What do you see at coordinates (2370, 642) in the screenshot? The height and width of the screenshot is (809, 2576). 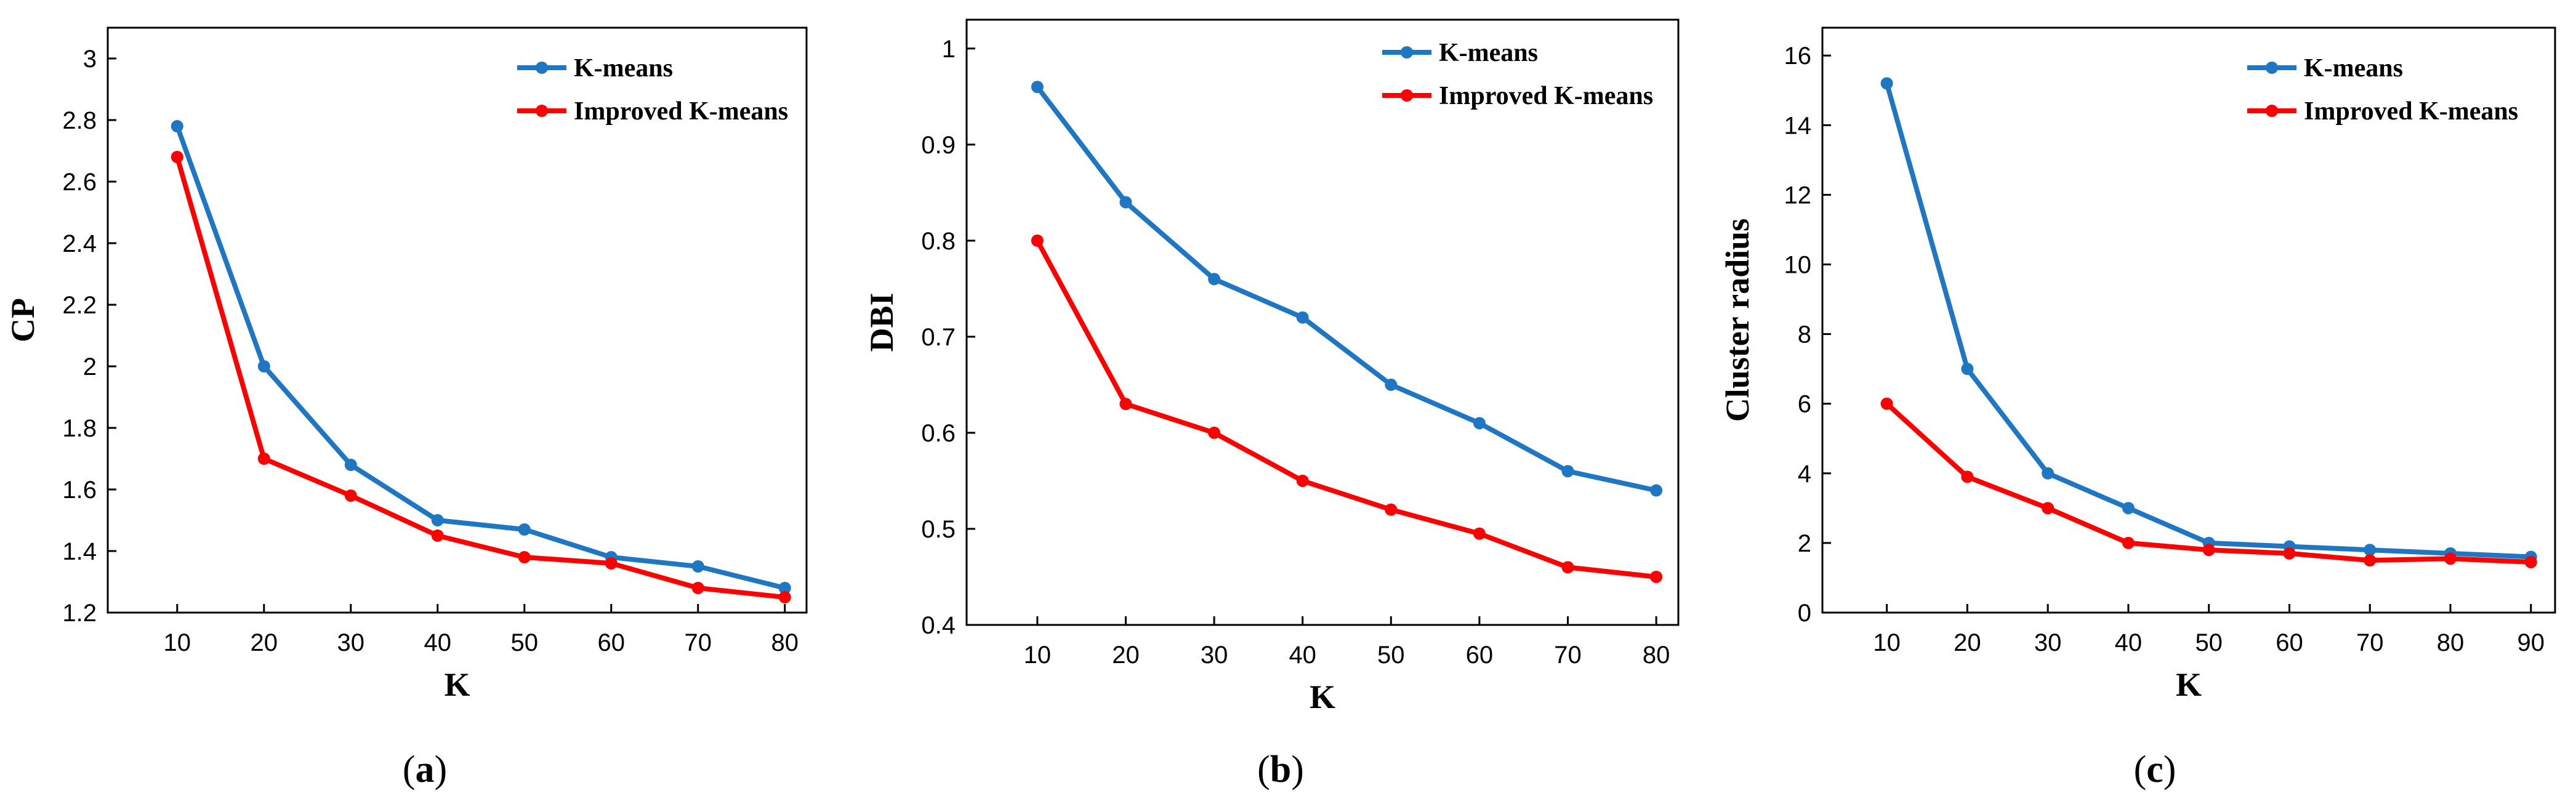 I see `x-tick-label: 70` at bounding box center [2370, 642].